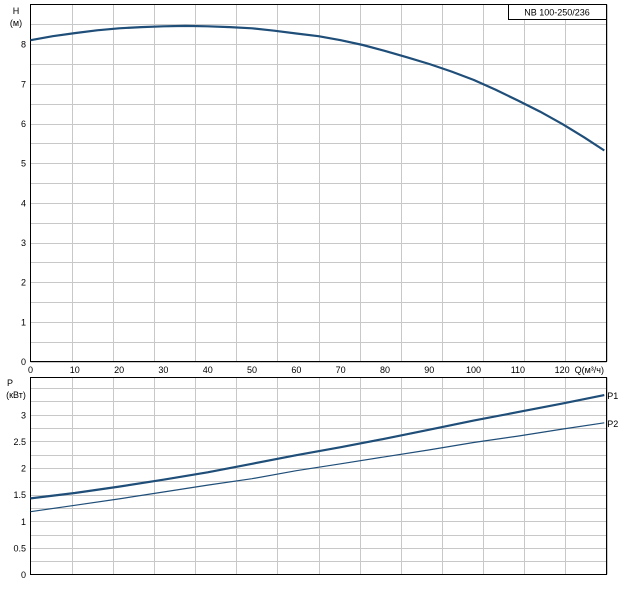 The width and height of the screenshot is (624, 606). I want to click on pump-model-label: NB 100-250/236, so click(557, 13).